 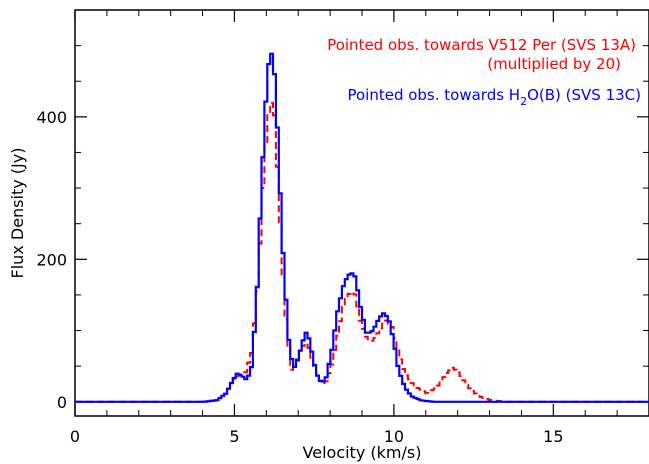 What do you see at coordinates (481, 45) in the screenshot?
I see `legend-entry-svs13a: Pointed obs. towards V512 Per (SVS 13A)` at bounding box center [481, 45].